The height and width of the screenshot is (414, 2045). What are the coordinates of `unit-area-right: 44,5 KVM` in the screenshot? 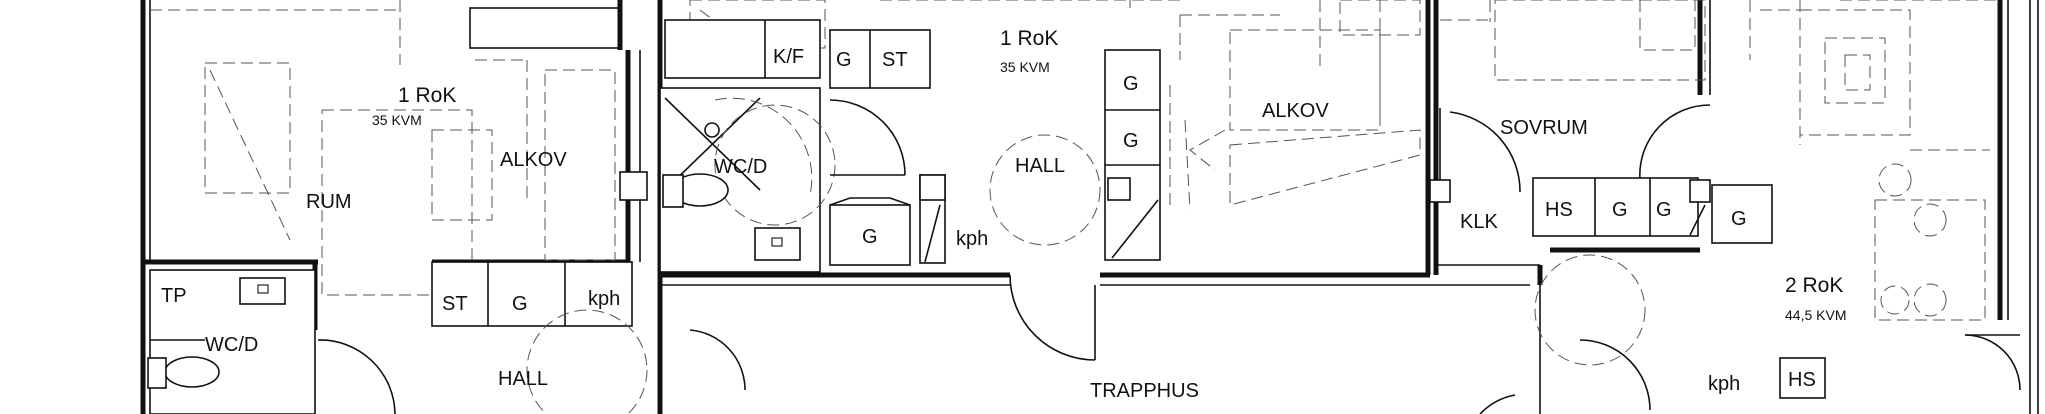 It's located at (1815, 315).